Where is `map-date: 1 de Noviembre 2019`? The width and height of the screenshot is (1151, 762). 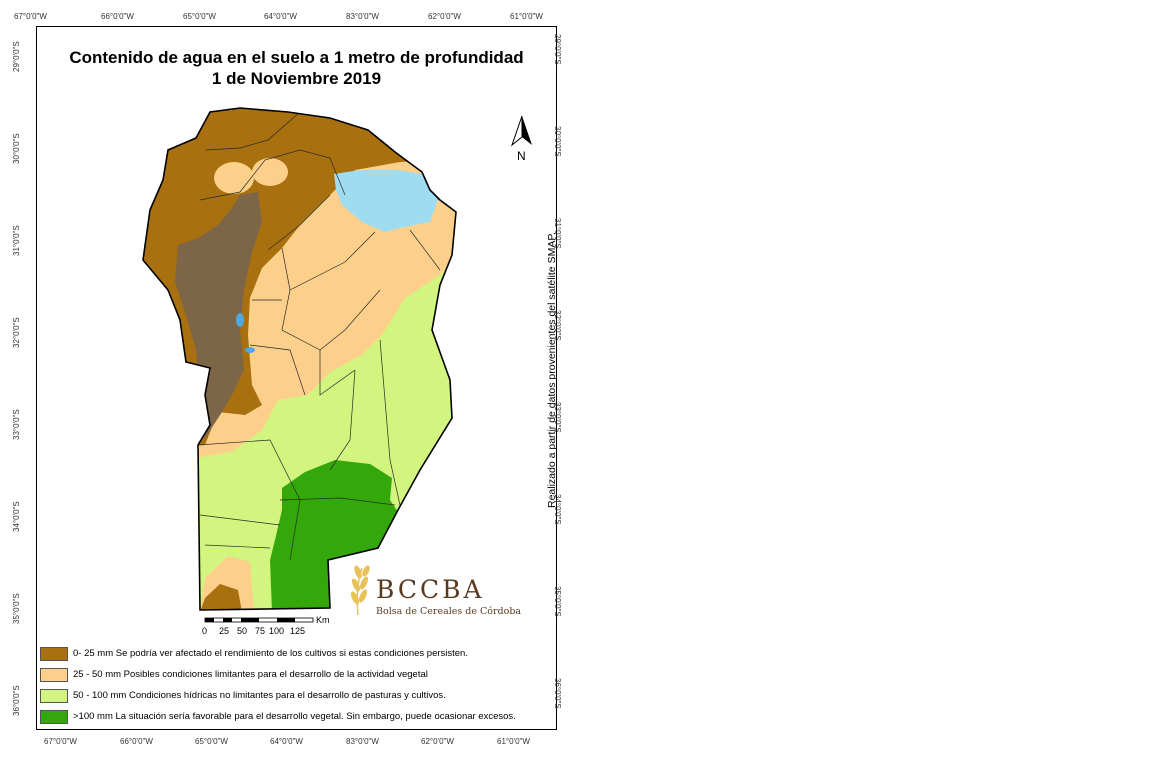 map-date: 1 de Noviembre 2019 is located at coordinates (296, 78).